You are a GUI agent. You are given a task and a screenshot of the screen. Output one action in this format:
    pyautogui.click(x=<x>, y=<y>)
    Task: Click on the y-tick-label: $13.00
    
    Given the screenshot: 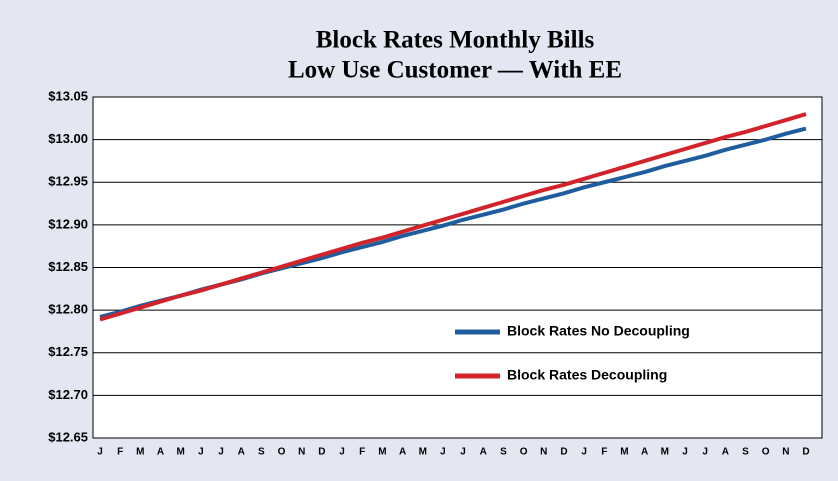 What is the action you would take?
    pyautogui.click(x=68, y=138)
    